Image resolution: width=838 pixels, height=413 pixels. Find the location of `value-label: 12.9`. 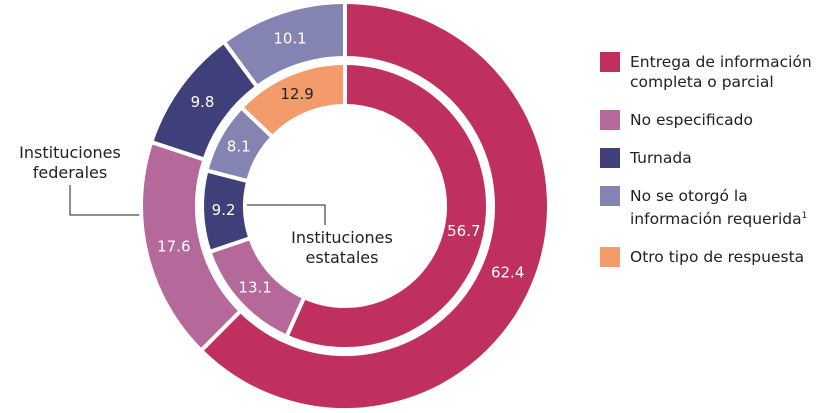

value-label: 12.9 is located at coordinates (296, 94).